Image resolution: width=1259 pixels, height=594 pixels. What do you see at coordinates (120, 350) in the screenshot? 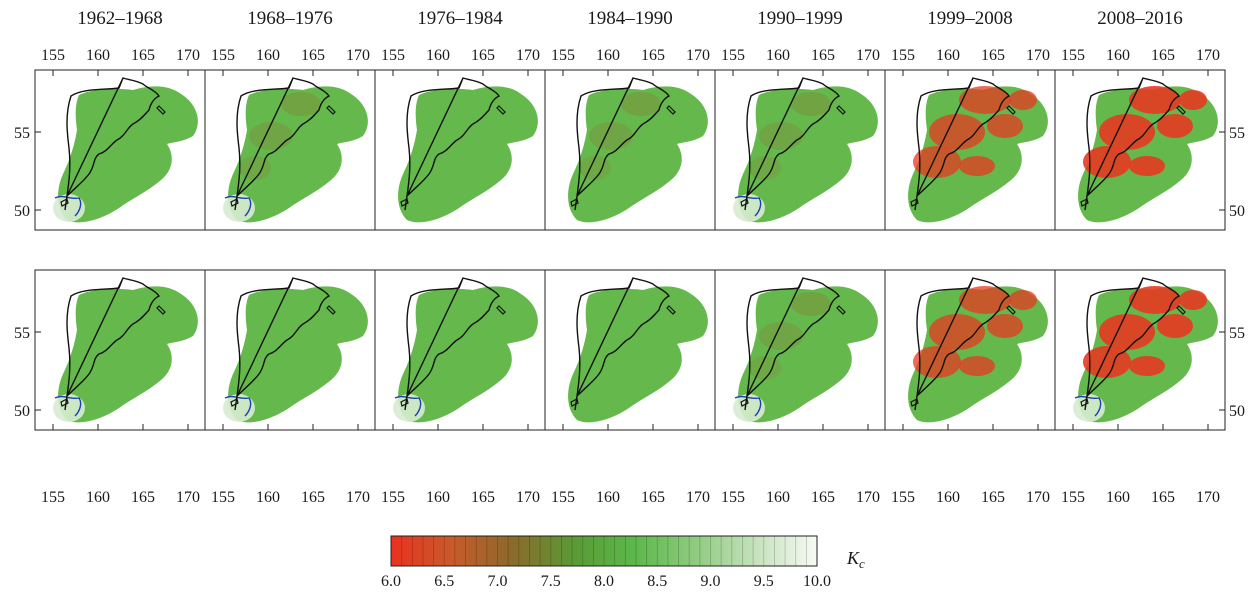
I see `map-panel-r2-c1` at bounding box center [120, 350].